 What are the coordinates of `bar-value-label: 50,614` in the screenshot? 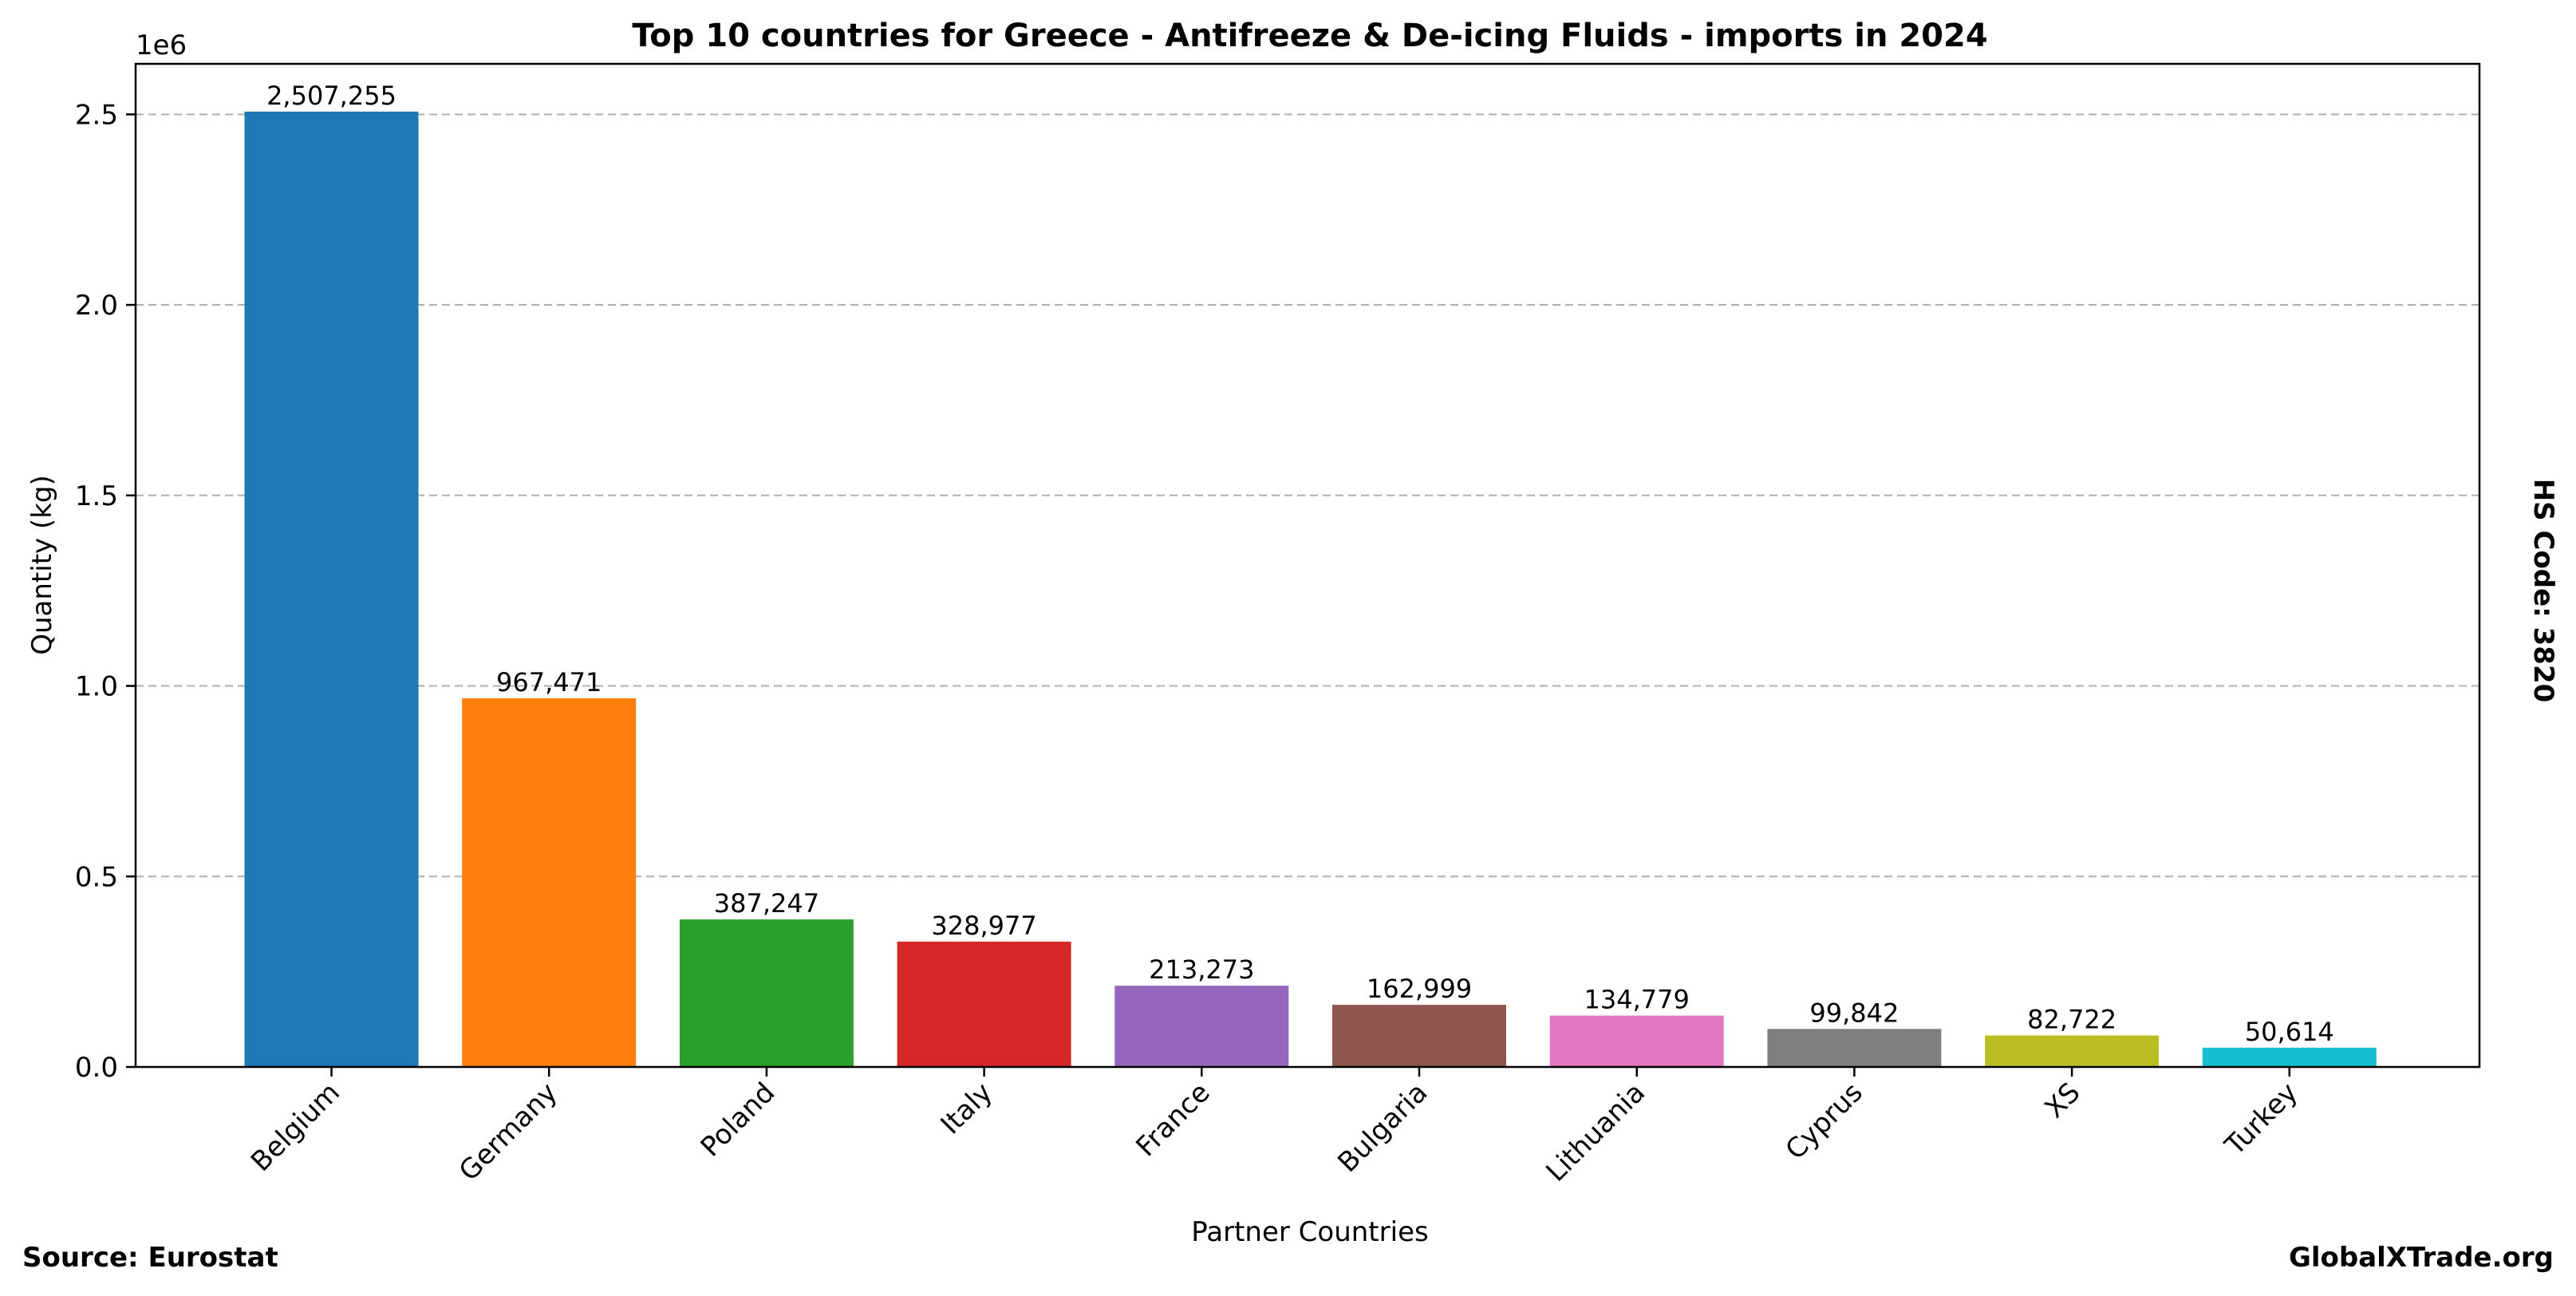 It's located at (2289, 1032).